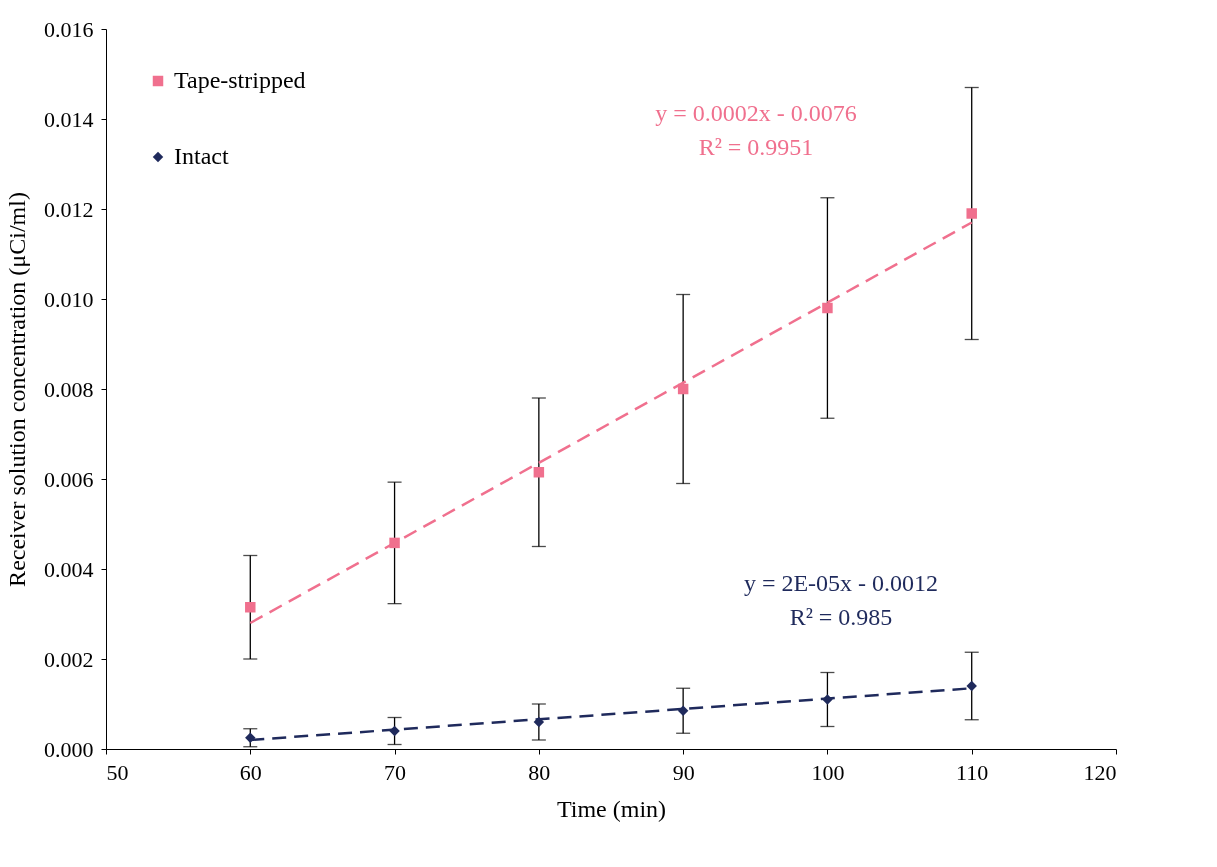 The image size is (1217, 867). What do you see at coordinates (69, 749) in the screenshot?
I see `y-tick-label: 0.000` at bounding box center [69, 749].